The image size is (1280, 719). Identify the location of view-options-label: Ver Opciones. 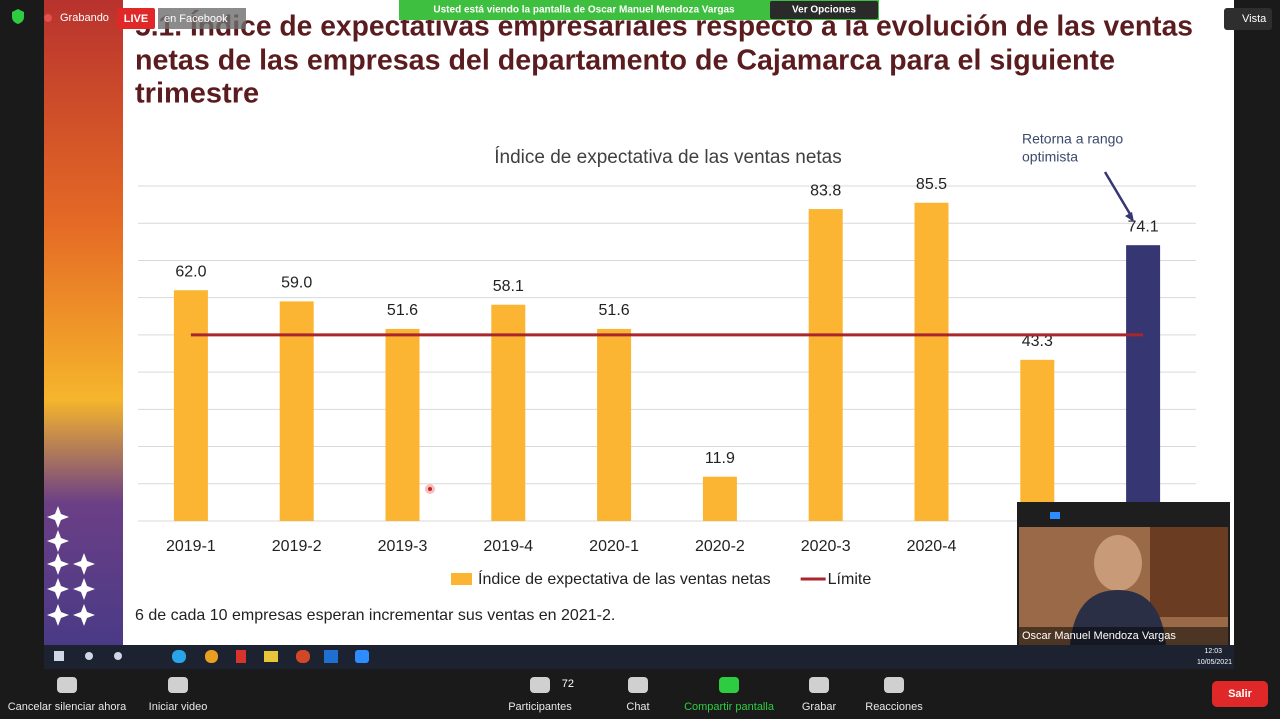
(824, 10).